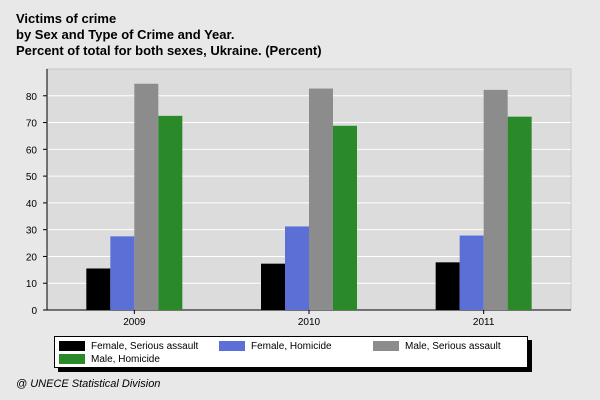 This screenshot has height=400, width=600. What do you see at coordinates (32, 97) in the screenshot?
I see `y-tick-label: 80` at bounding box center [32, 97].